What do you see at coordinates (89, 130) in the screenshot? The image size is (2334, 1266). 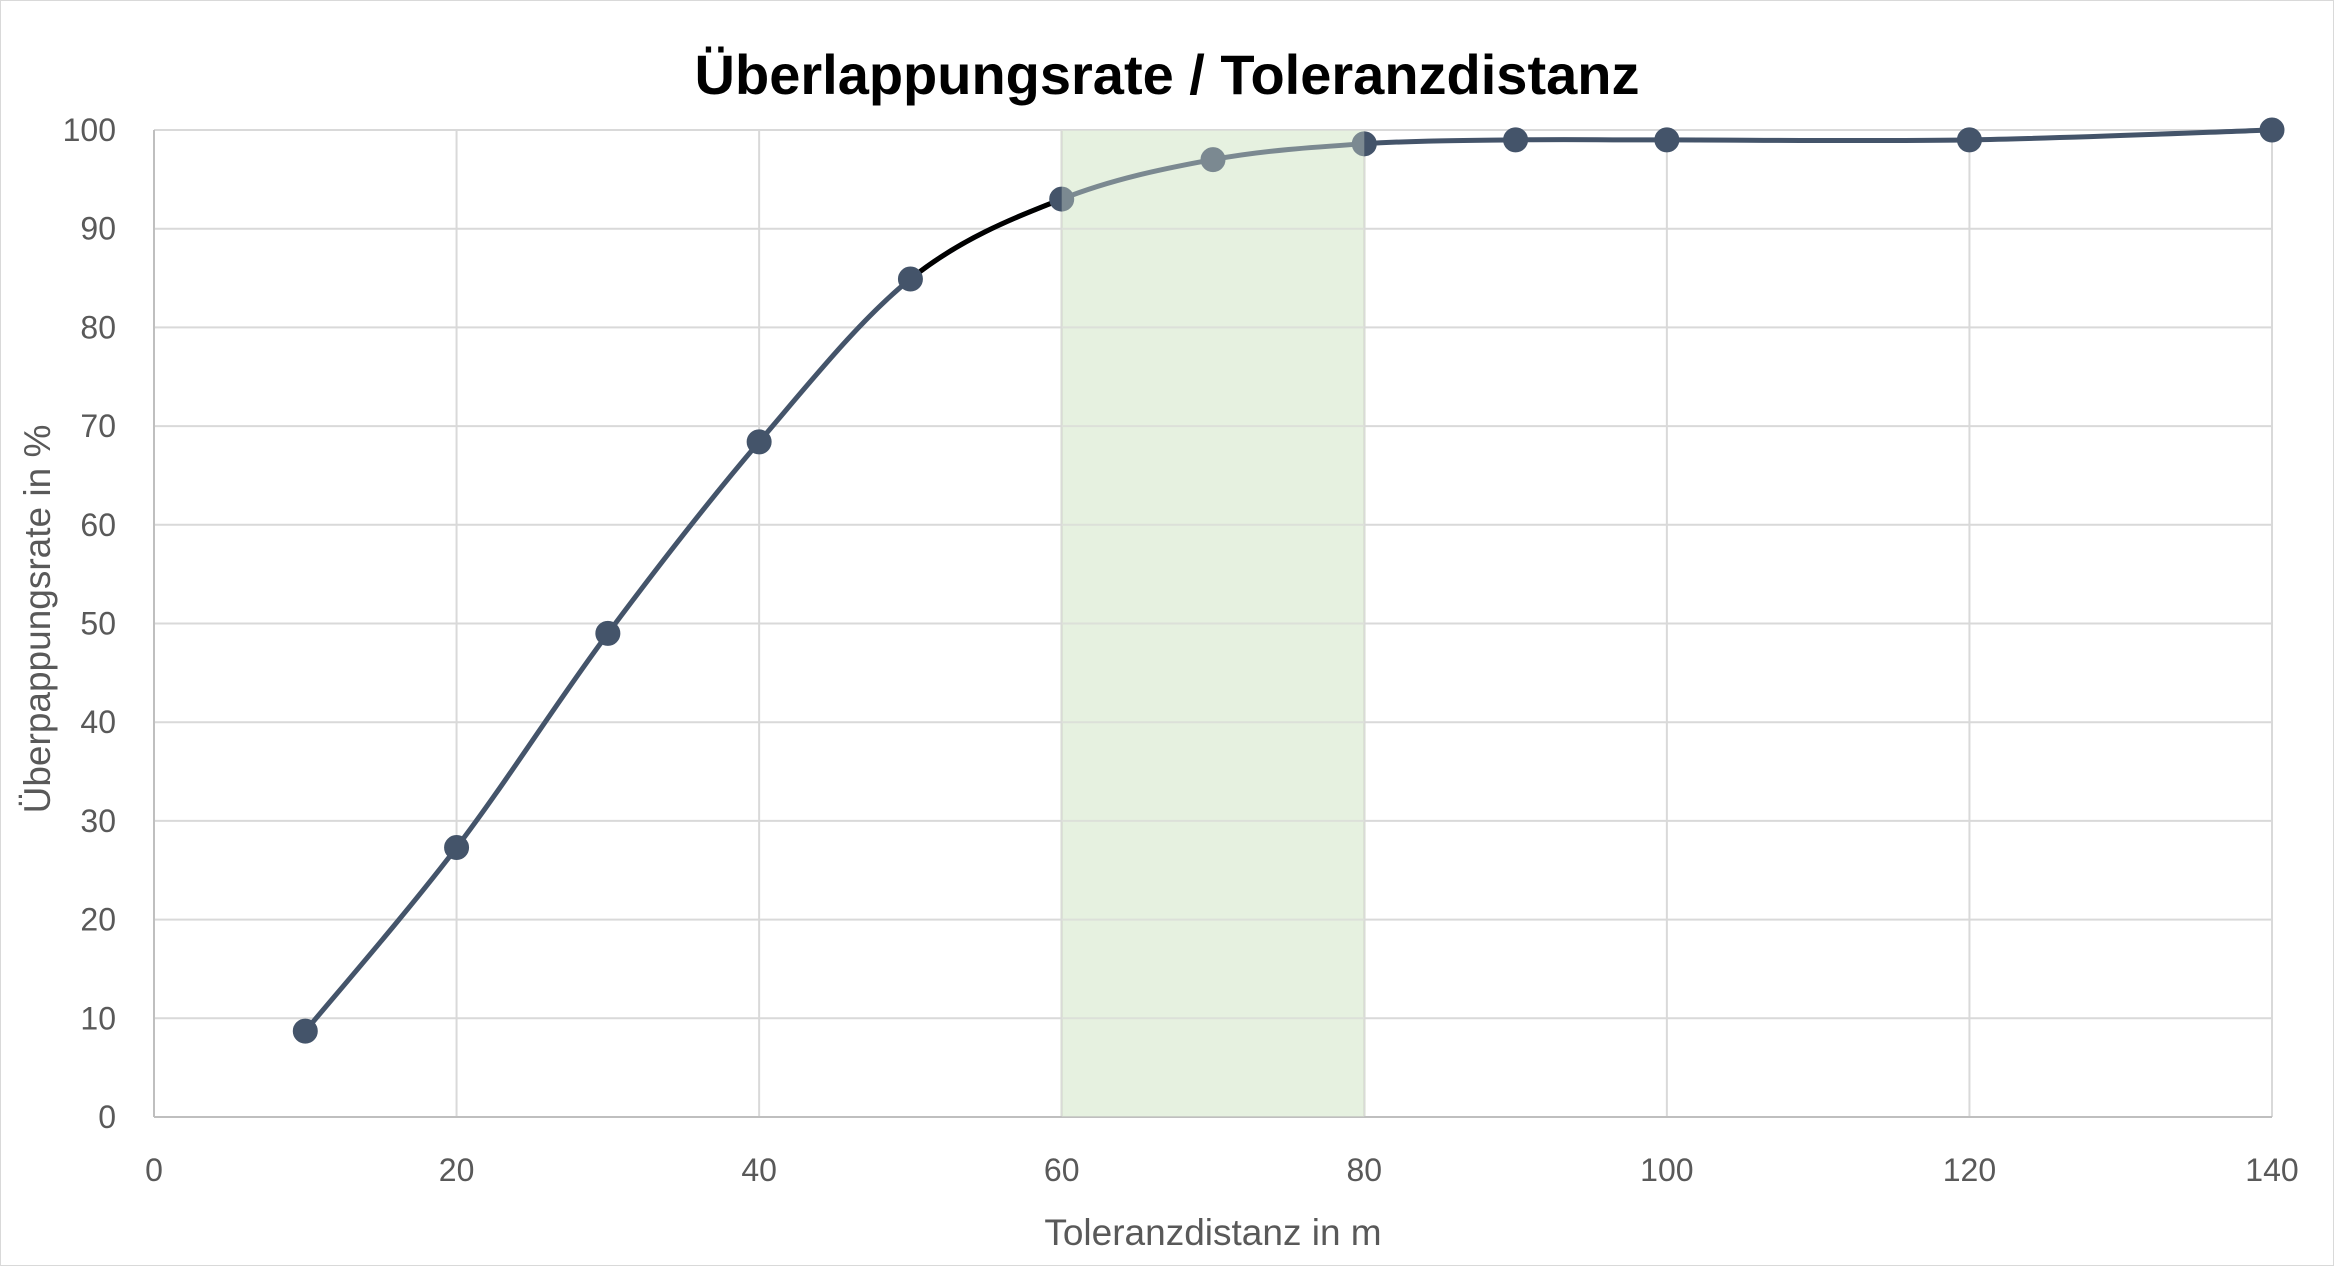 I see `y-tick-label: 100` at bounding box center [89, 130].